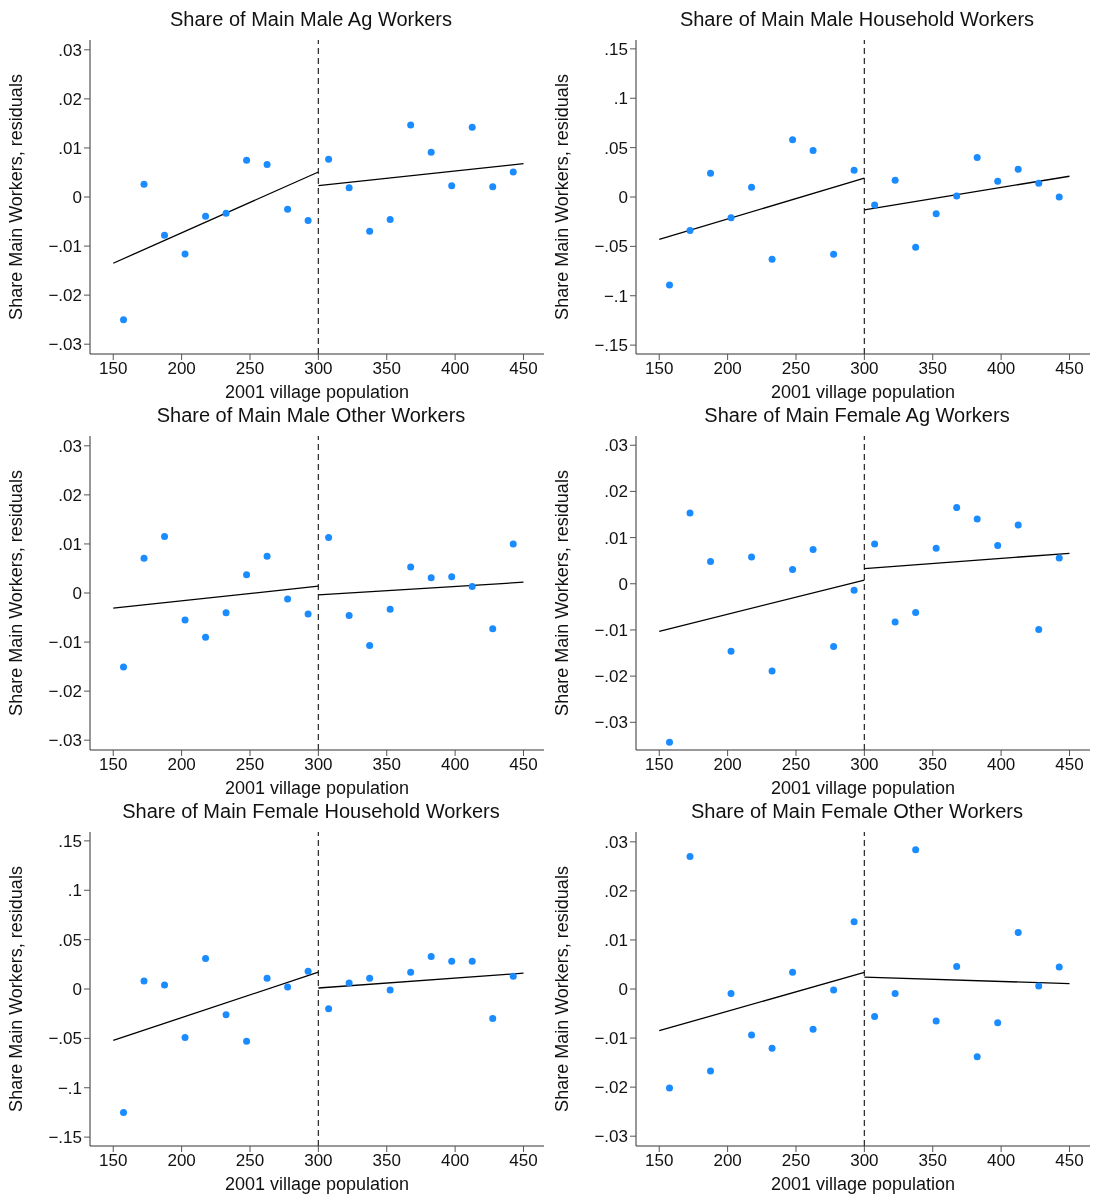 This screenshot has width=1108, height=1202. I want to click on y-tick-label: .02, so click(616, 891).